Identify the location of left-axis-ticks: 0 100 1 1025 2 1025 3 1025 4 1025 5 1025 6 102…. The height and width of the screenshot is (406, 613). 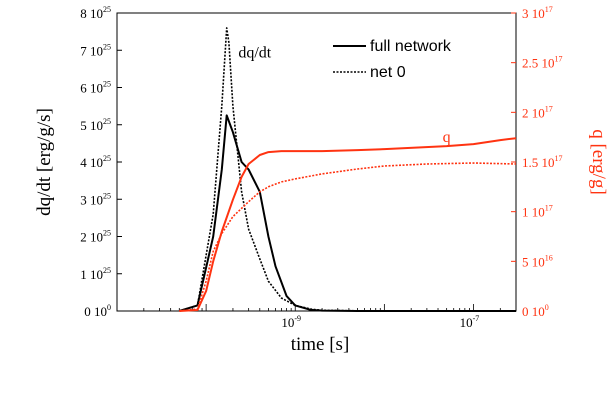
(101, 162).